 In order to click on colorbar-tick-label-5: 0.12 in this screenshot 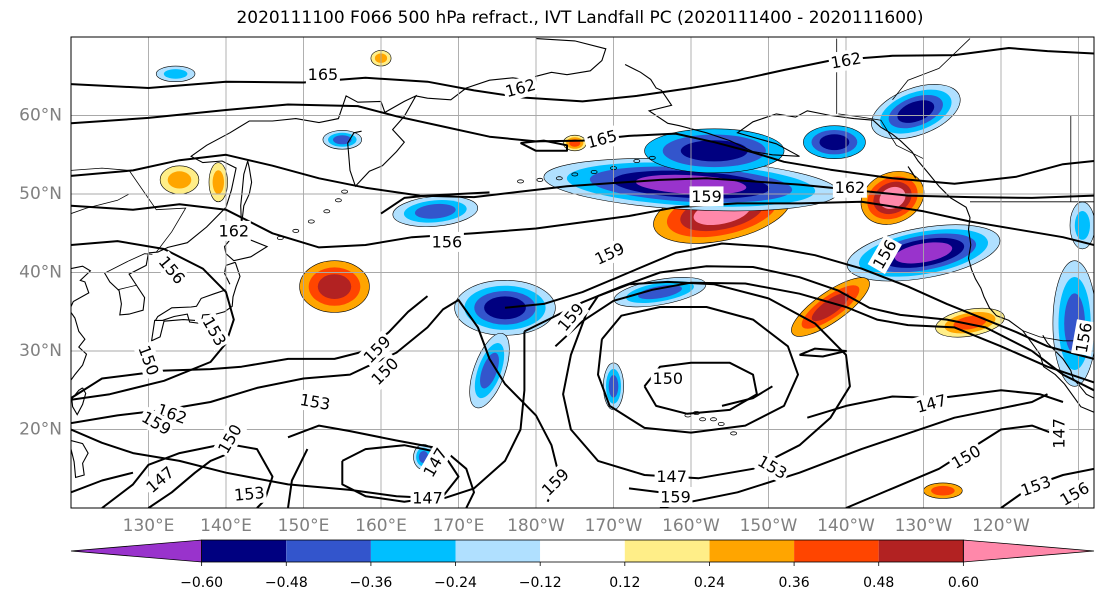, I will do `click(624, 583)`.